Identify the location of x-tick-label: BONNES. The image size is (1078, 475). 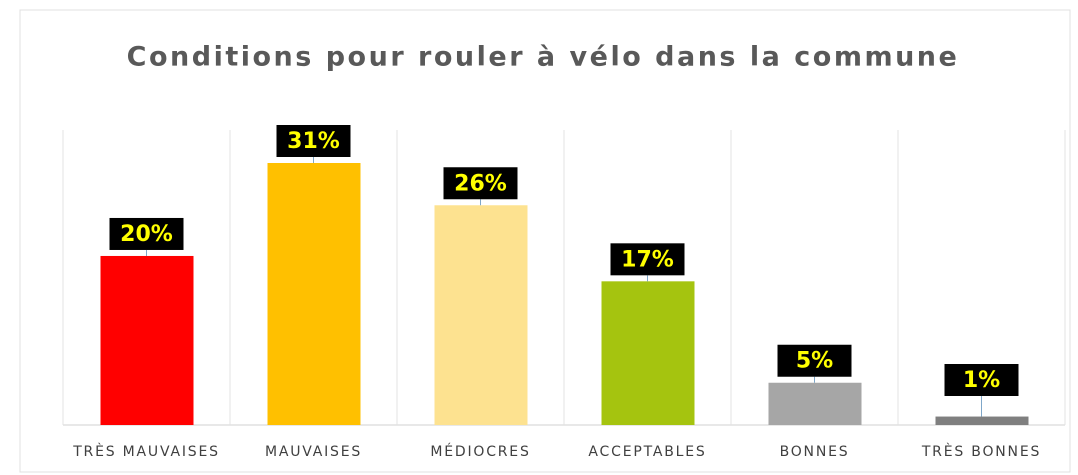
(815, 452).